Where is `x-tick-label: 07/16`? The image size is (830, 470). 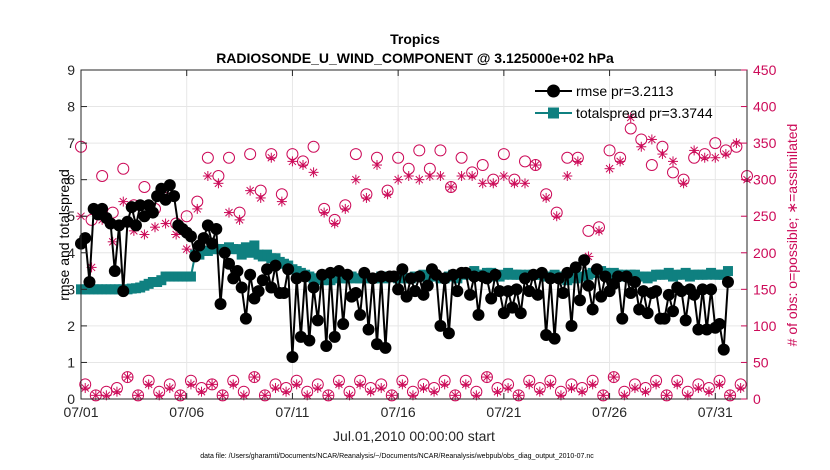
x-tick-label: 07/16 is located at coordinates (398, 412).